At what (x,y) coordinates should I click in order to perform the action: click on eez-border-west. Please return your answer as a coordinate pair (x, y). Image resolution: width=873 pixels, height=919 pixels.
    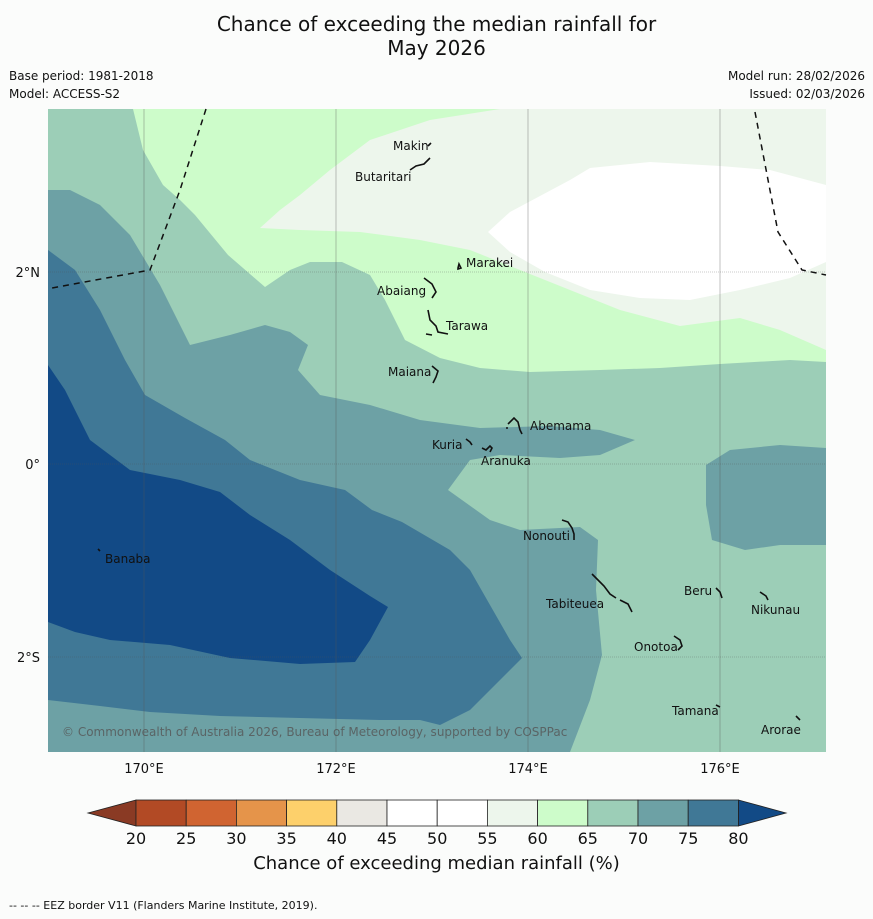
    Looking at the image, I should click on (129, 198).